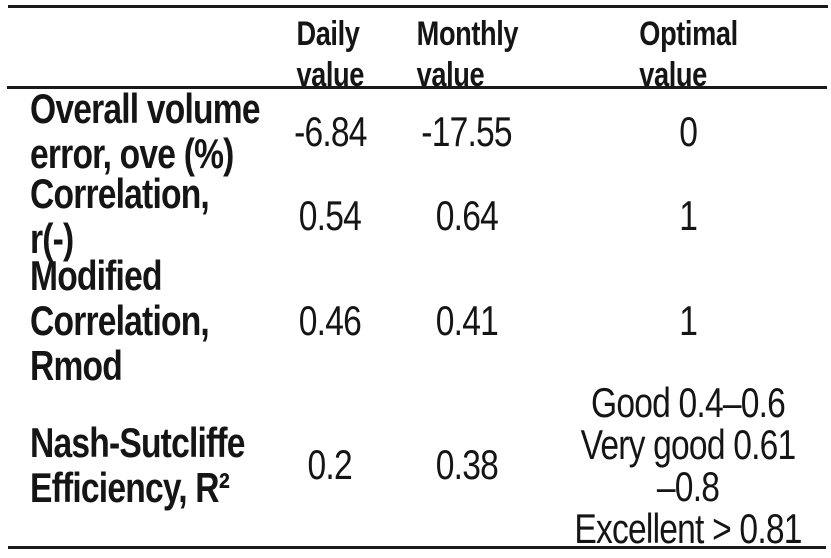  What do you see at coordinates (467, 54) in the screenshot?
I see `column-header-monthly-value-label: Monthly value` at bounding box center [467, 54].